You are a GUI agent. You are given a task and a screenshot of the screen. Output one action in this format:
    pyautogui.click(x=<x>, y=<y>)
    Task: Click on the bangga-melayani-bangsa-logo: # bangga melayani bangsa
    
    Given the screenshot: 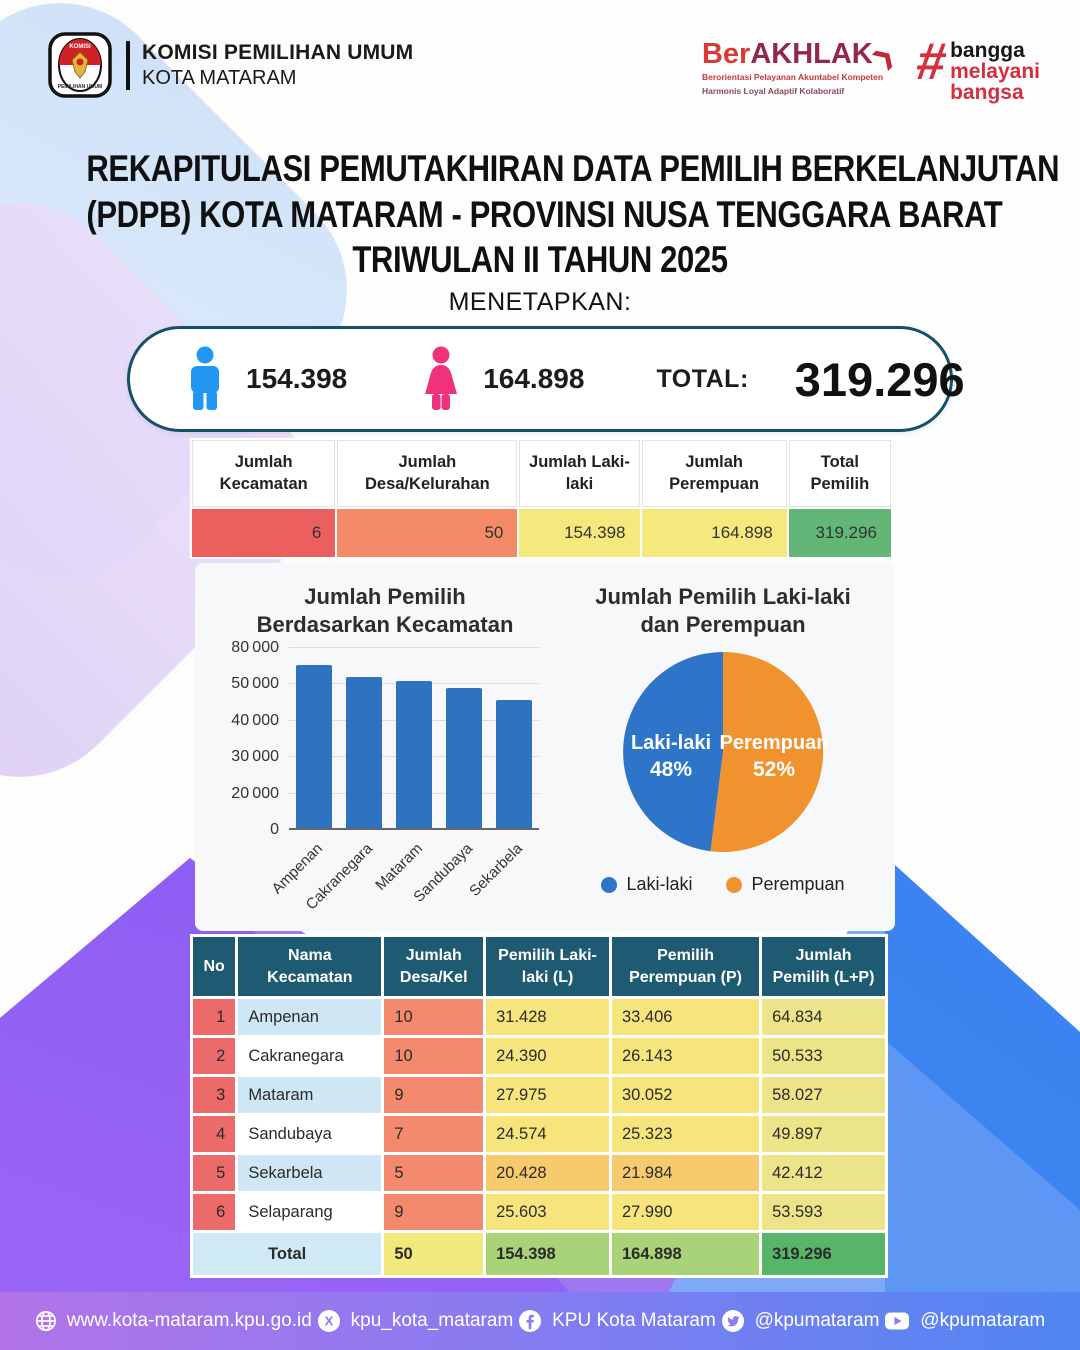 What is the action you would take?
    pyautogui.click(x=976, y=68)
    